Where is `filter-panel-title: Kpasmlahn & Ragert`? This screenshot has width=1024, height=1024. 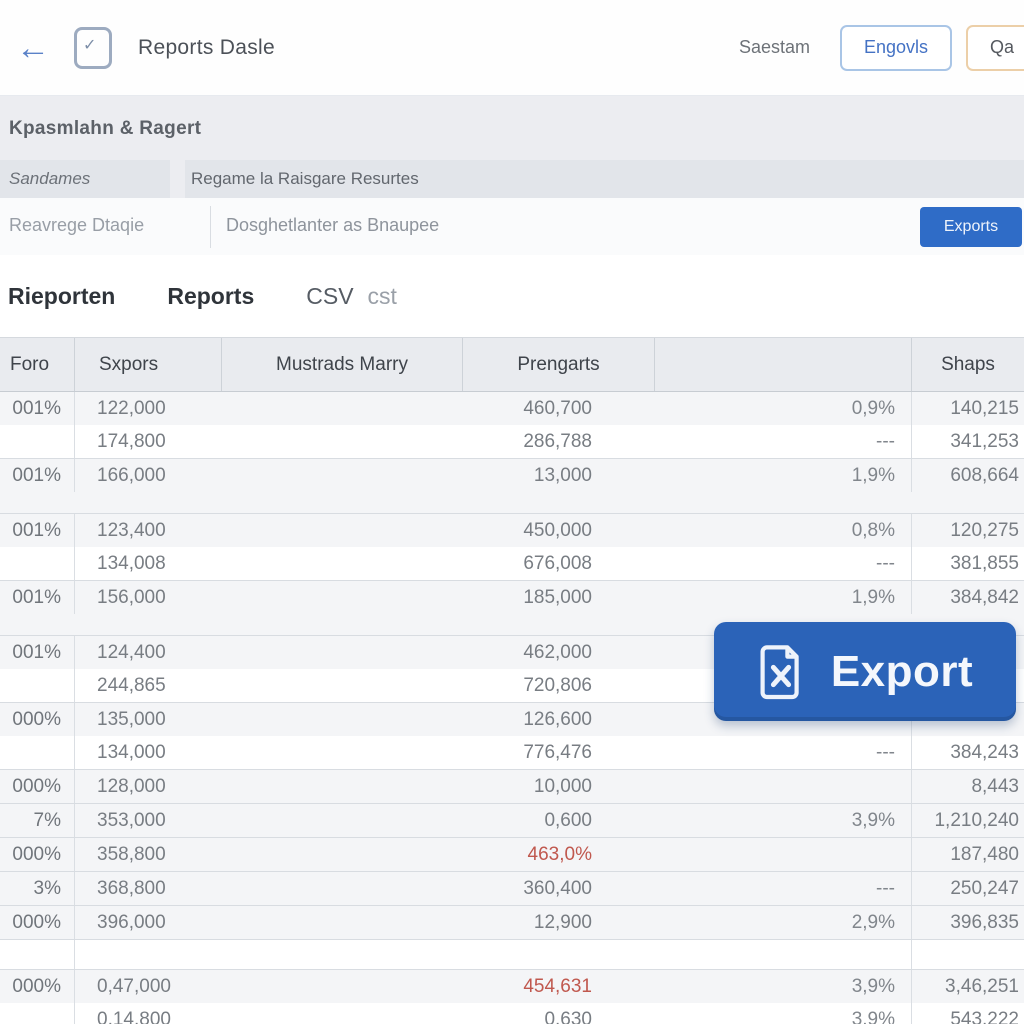 filter-panel-title: Kpasmlahn & Ragert is located at coordinates (105, 128).